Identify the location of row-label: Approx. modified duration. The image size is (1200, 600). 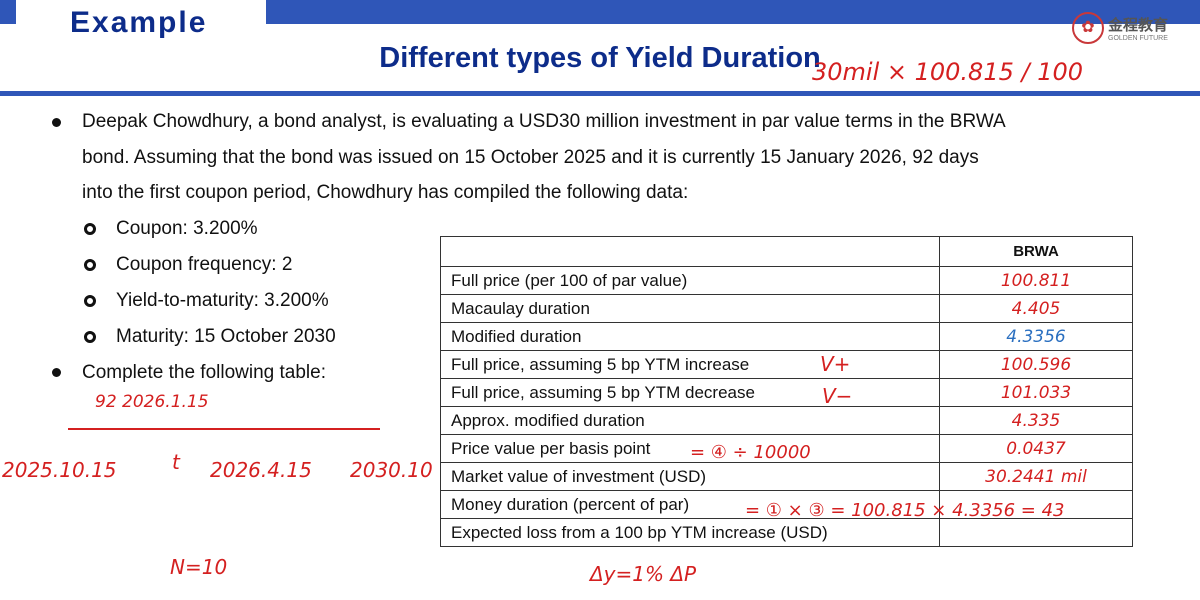
(690, 420).